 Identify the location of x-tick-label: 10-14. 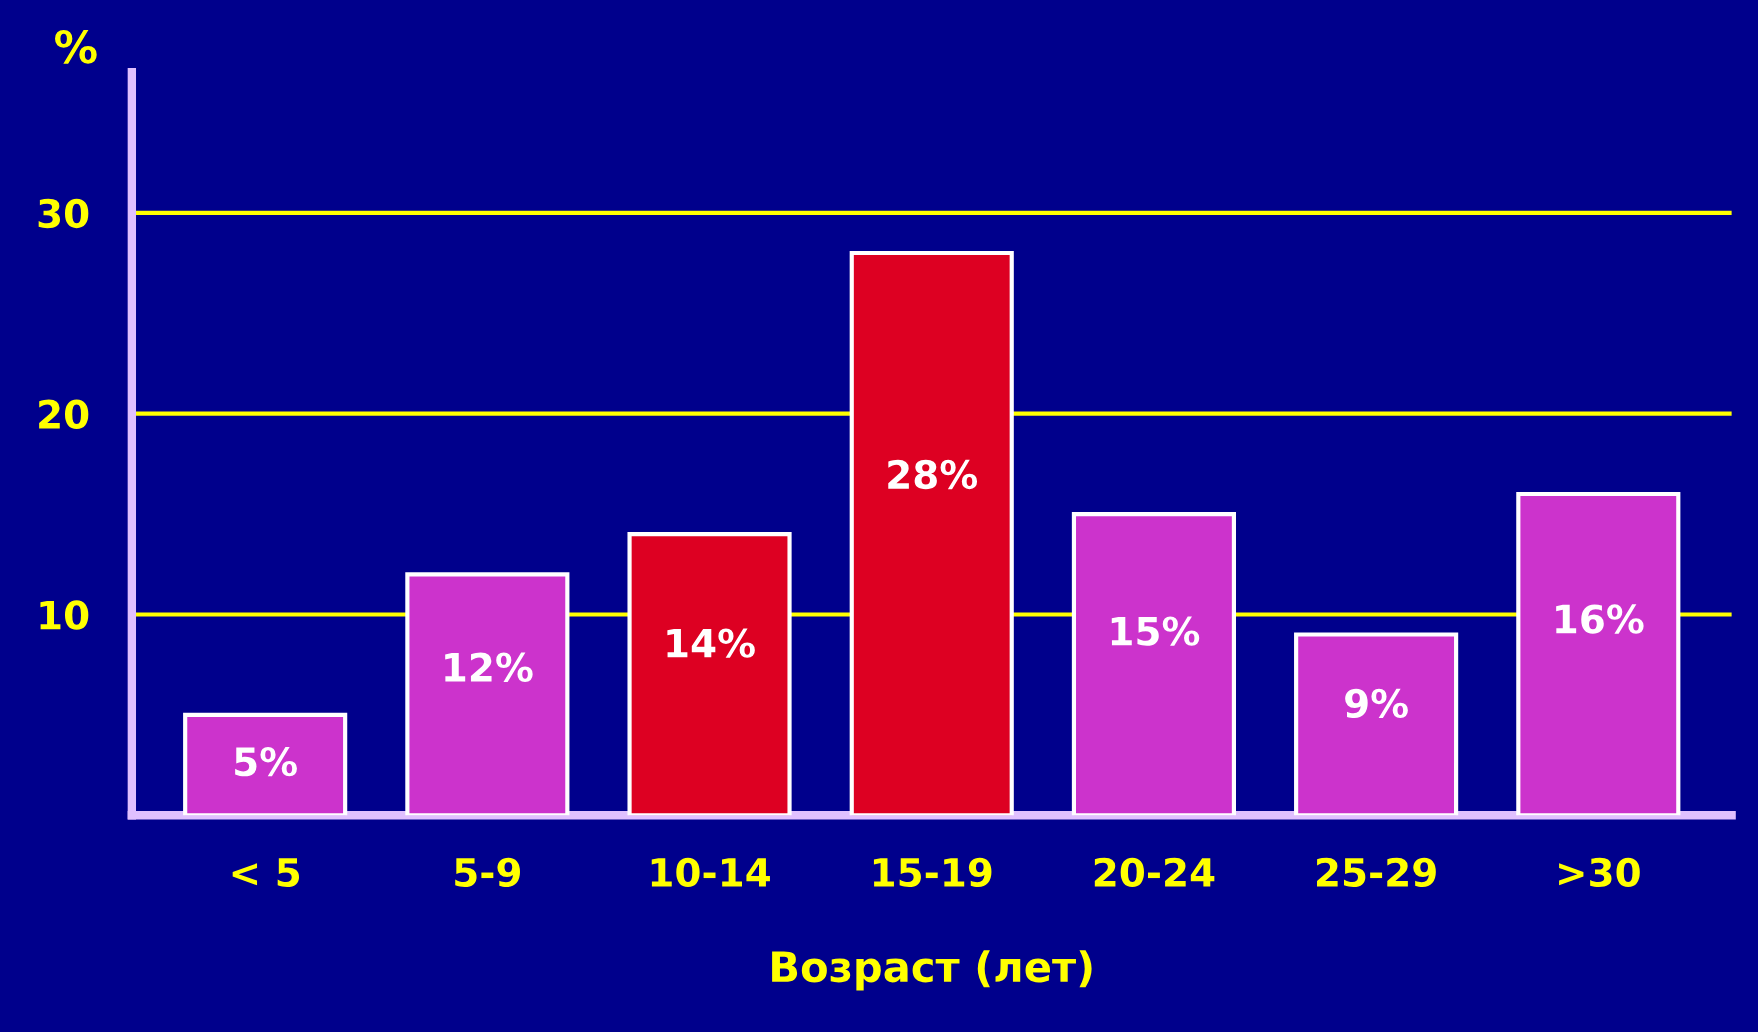
(710, 872).